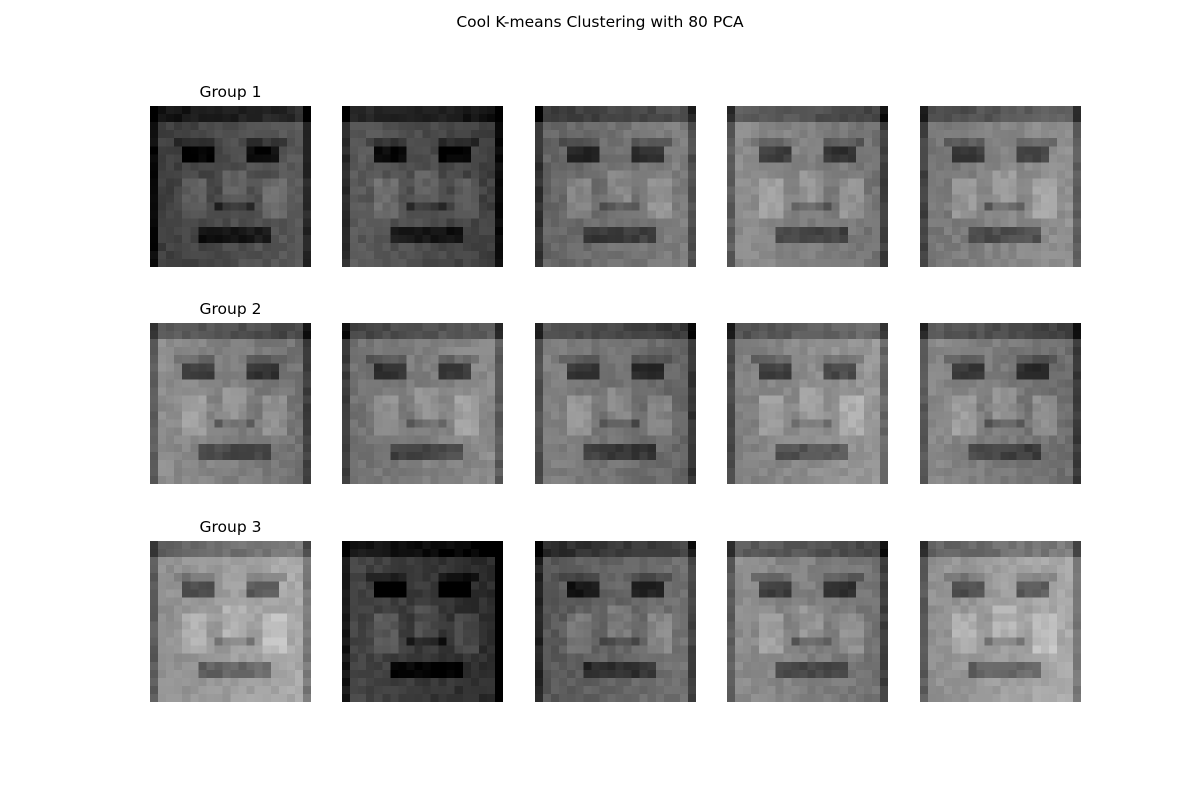 Image resolution: width=1200 pixels, height=800 pixels. Describe the element at coordinates (230, 527) in the screenshot. I see `group-label: Group 3` at that location.